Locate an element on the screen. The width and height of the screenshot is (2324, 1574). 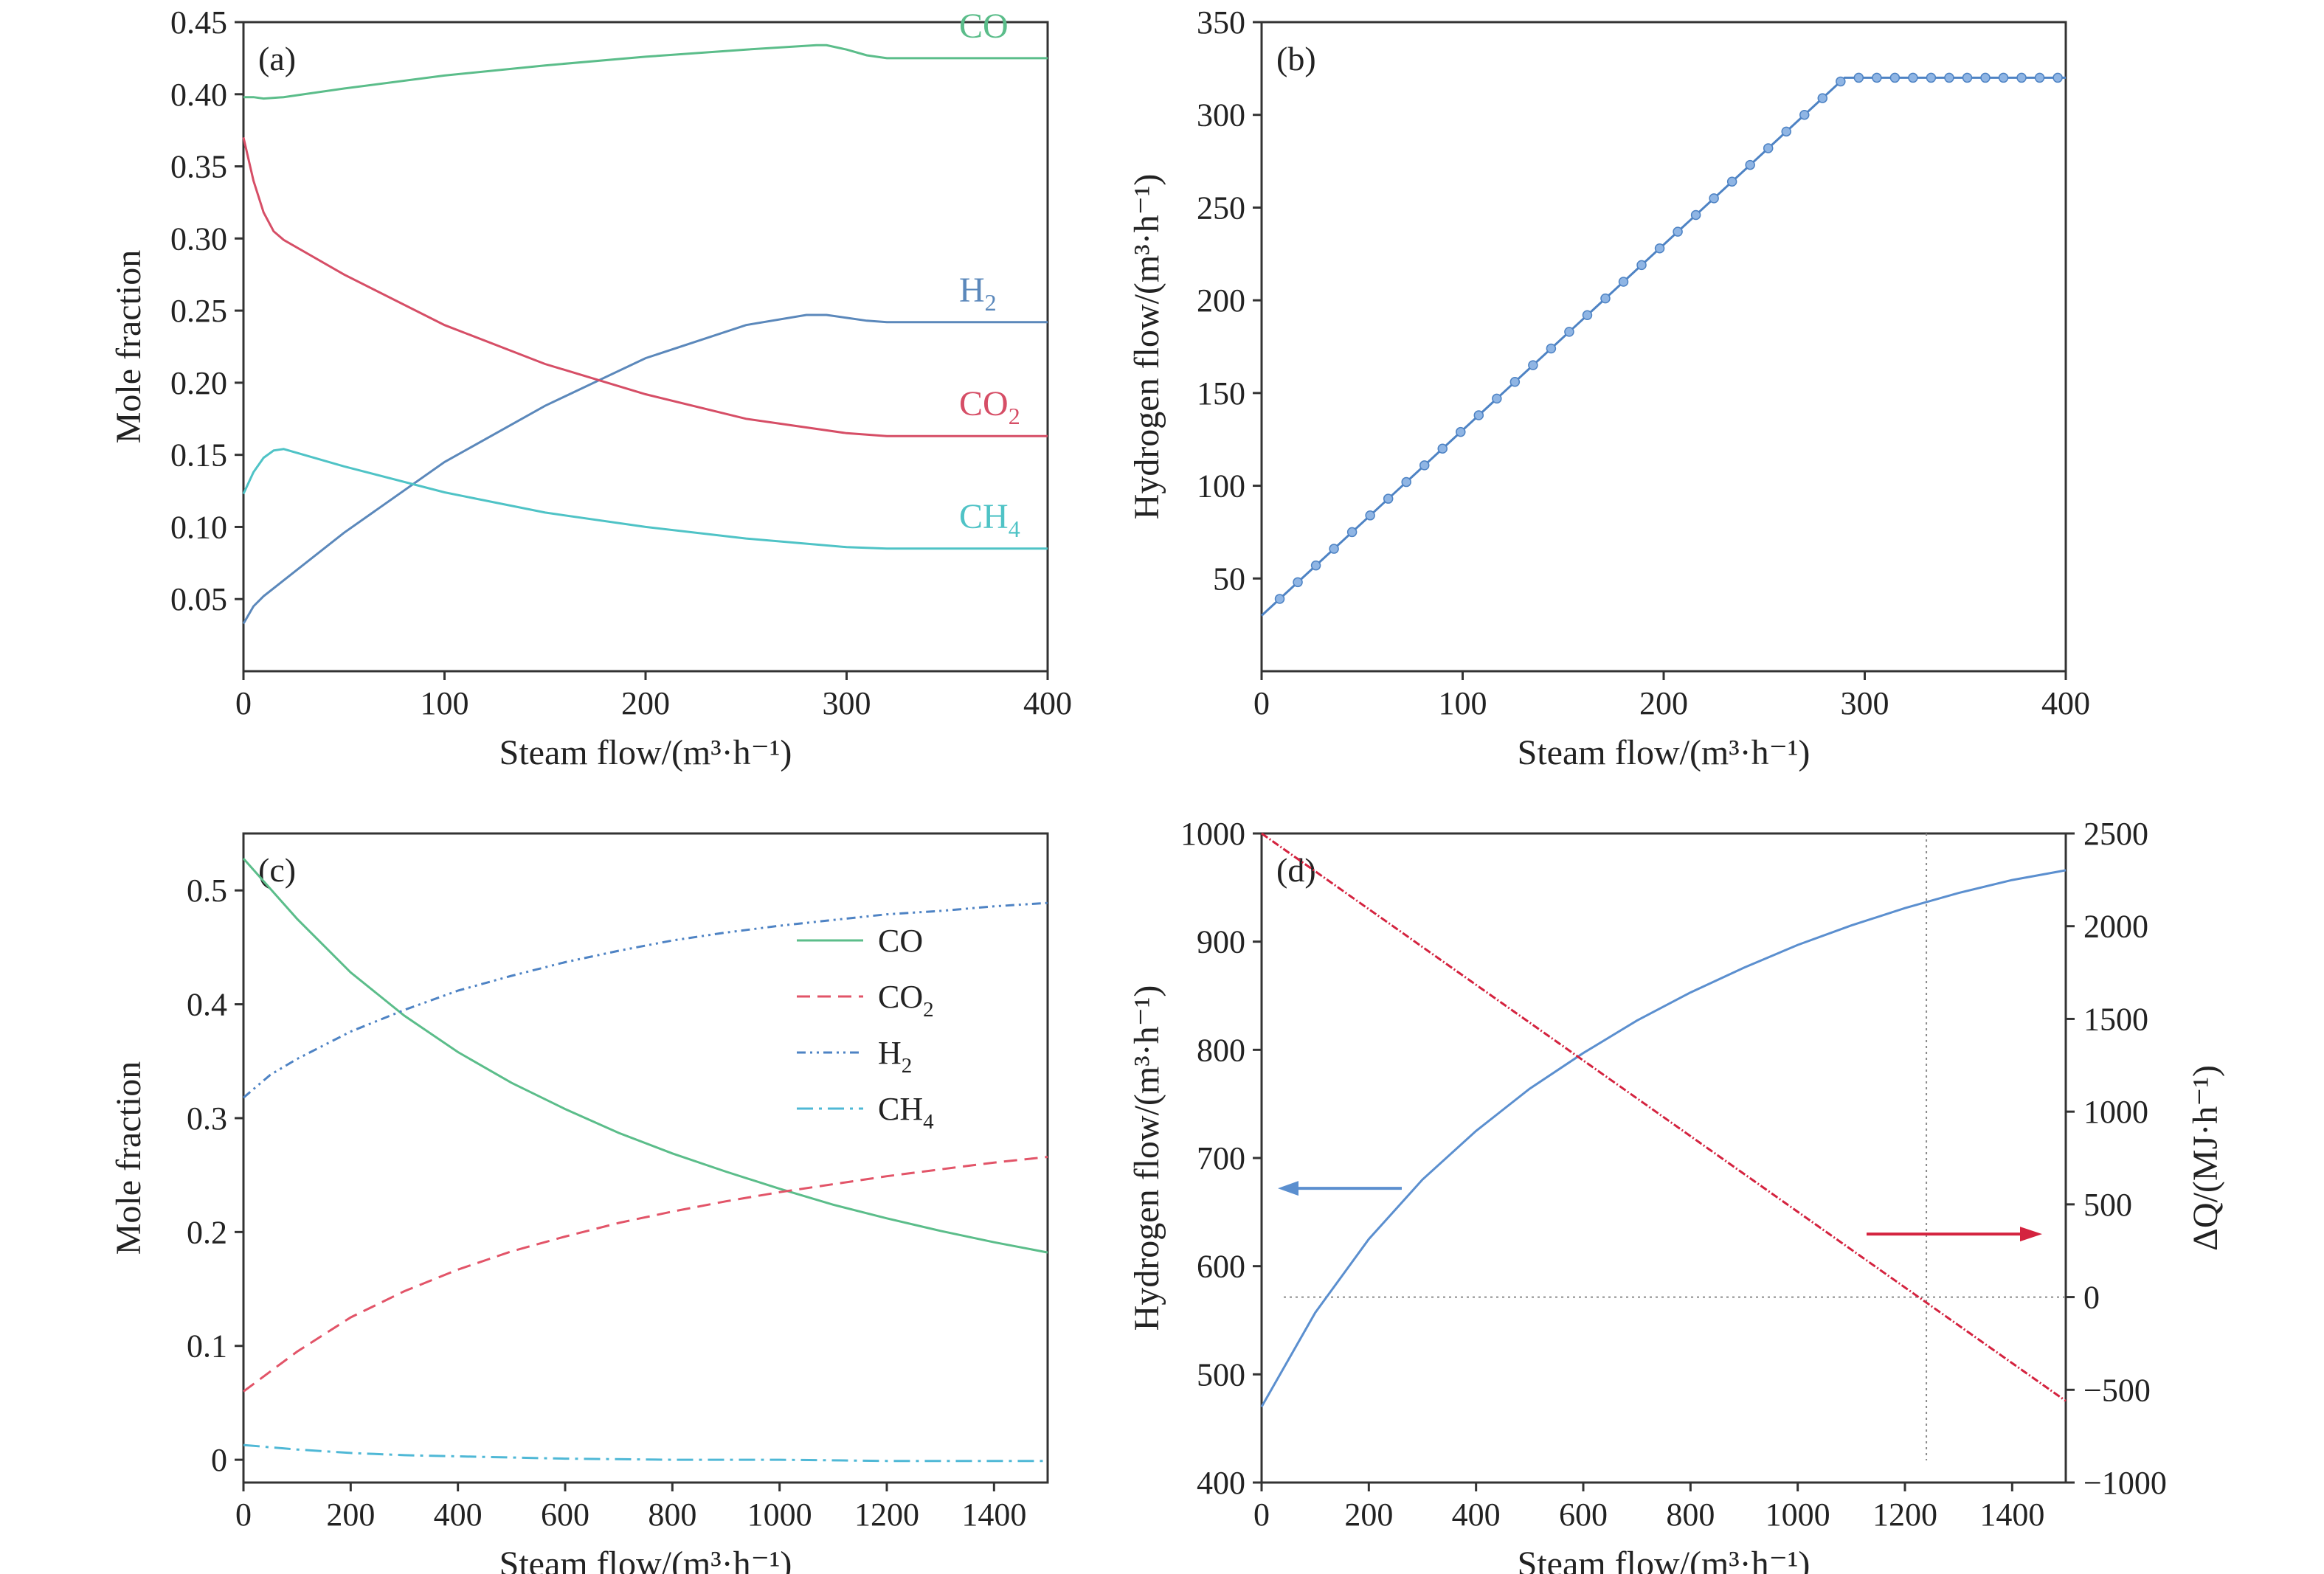
y2-tick-label: 0 is located at coordinates (2091, 1298).